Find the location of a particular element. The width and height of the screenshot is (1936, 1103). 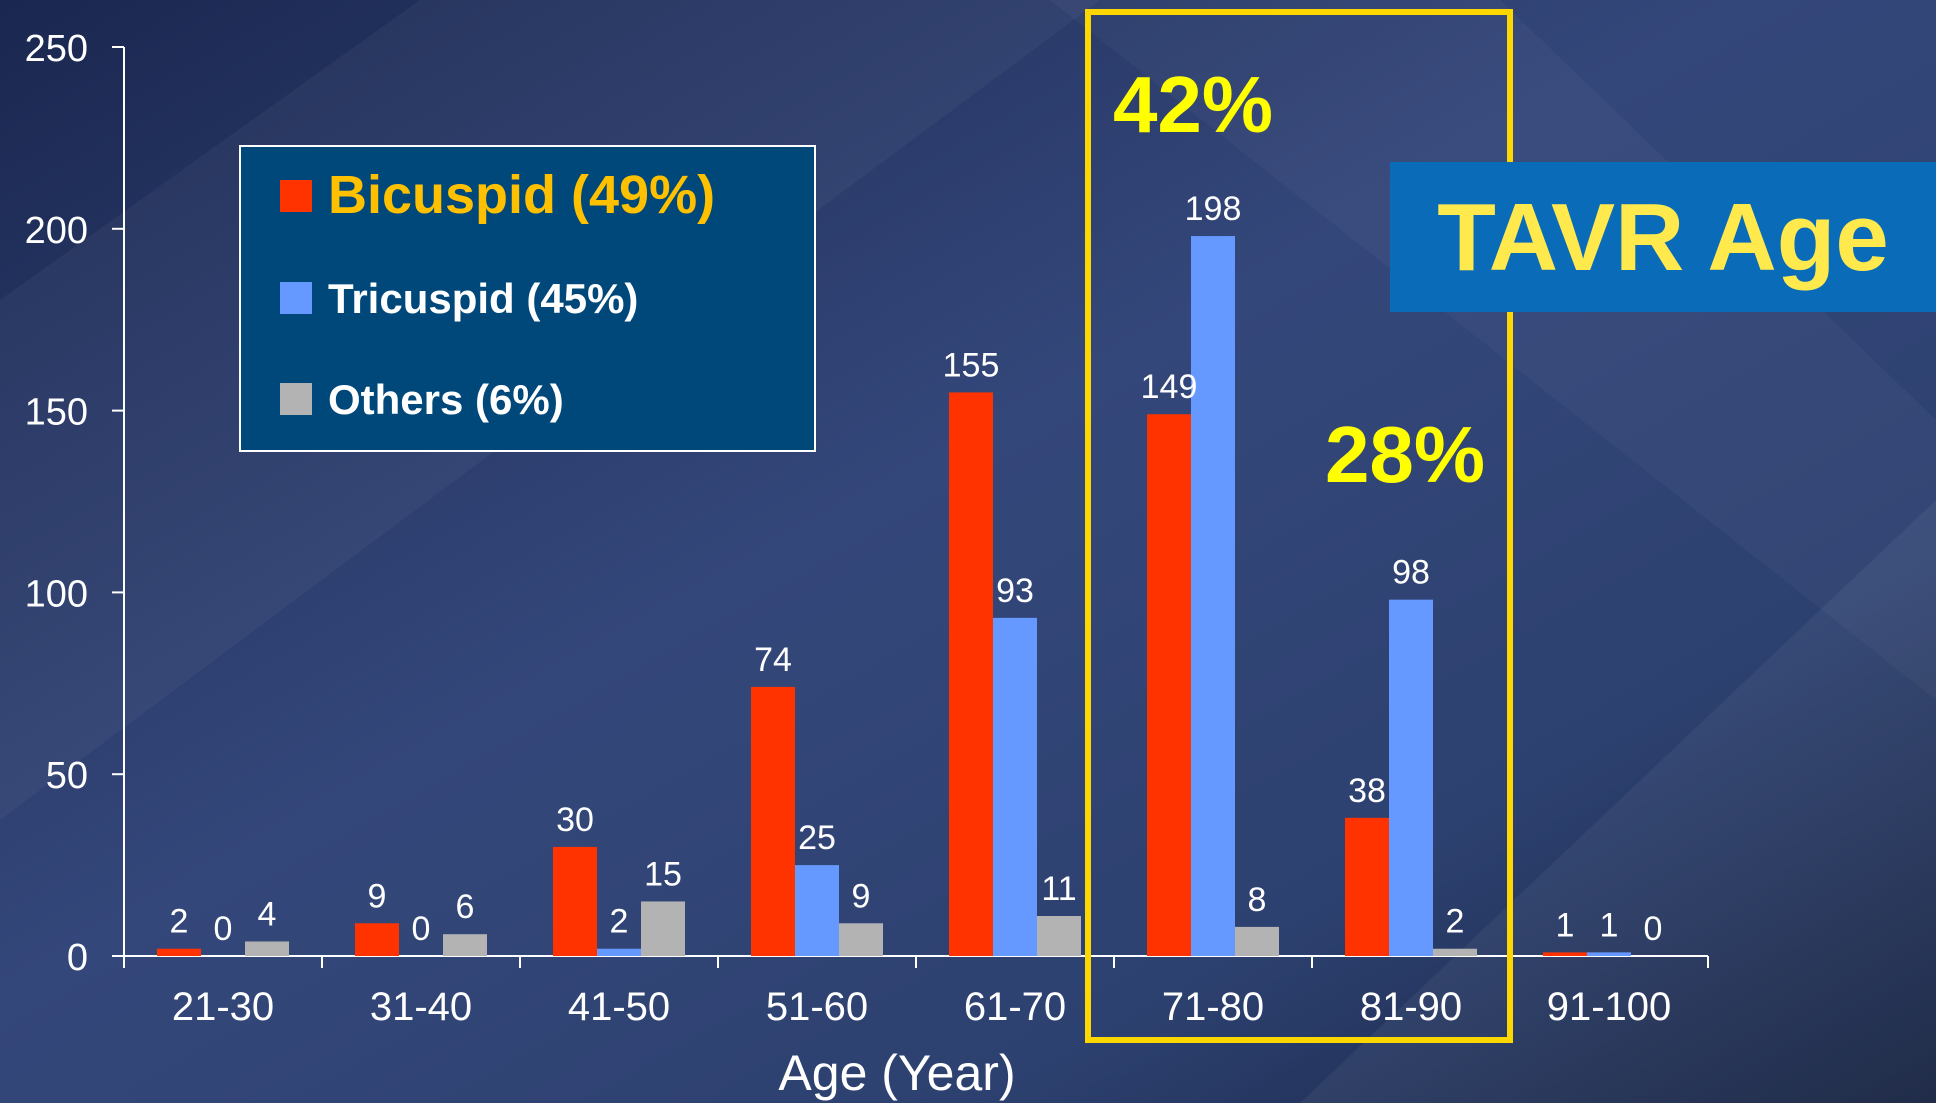

data-label: 155 is located at coordinates (971, 365).